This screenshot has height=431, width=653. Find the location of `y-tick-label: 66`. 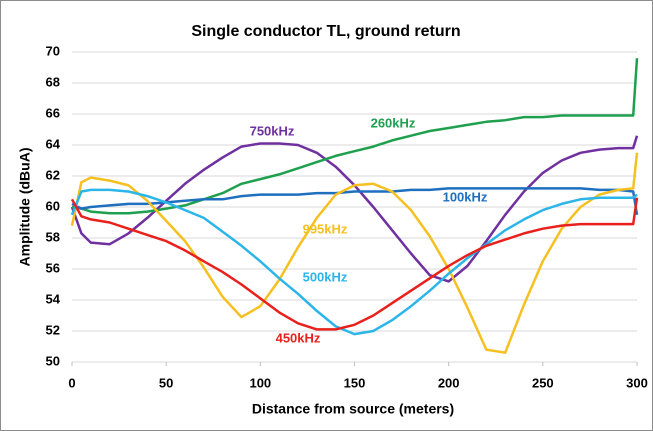

y-tick-label: 66 is located at coordinates (53, 112).